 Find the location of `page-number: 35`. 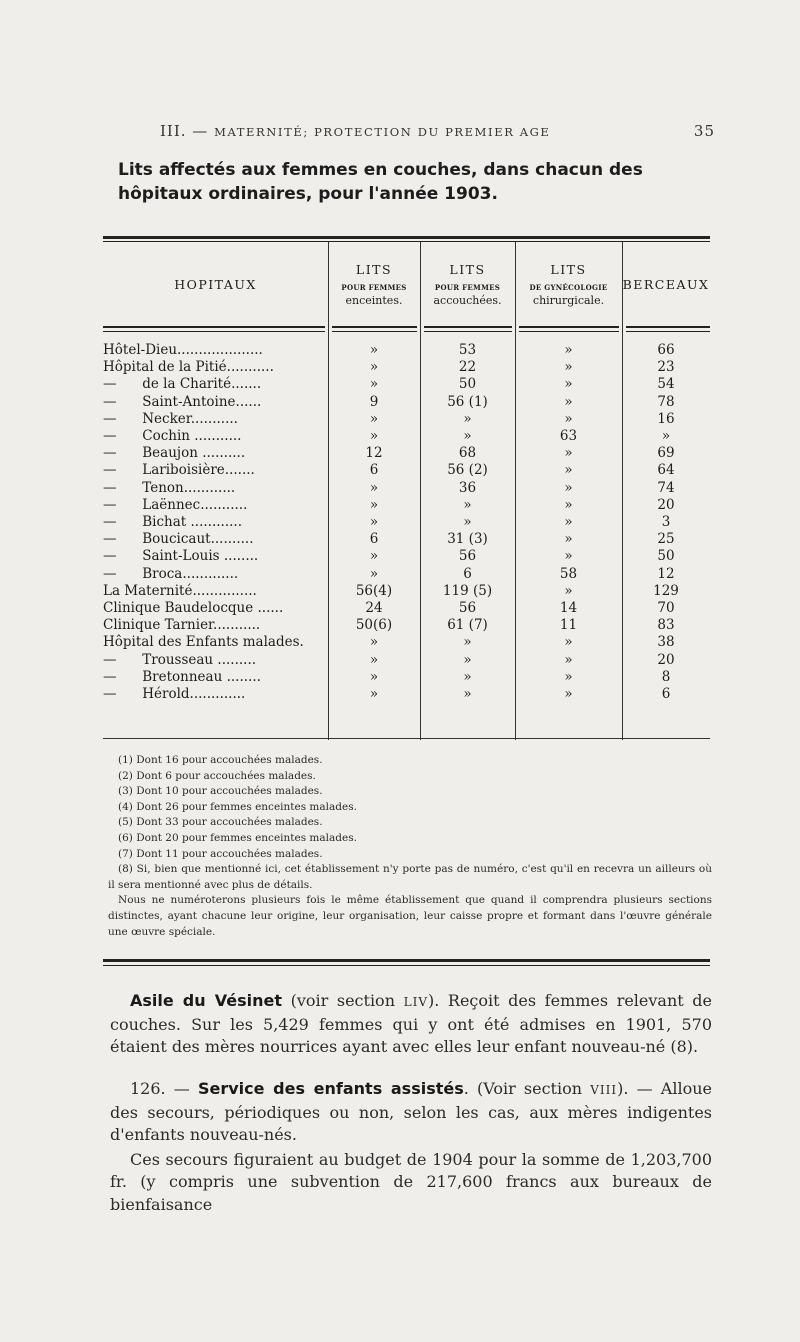

page-number: 35 is located at coordinates (704, 131).